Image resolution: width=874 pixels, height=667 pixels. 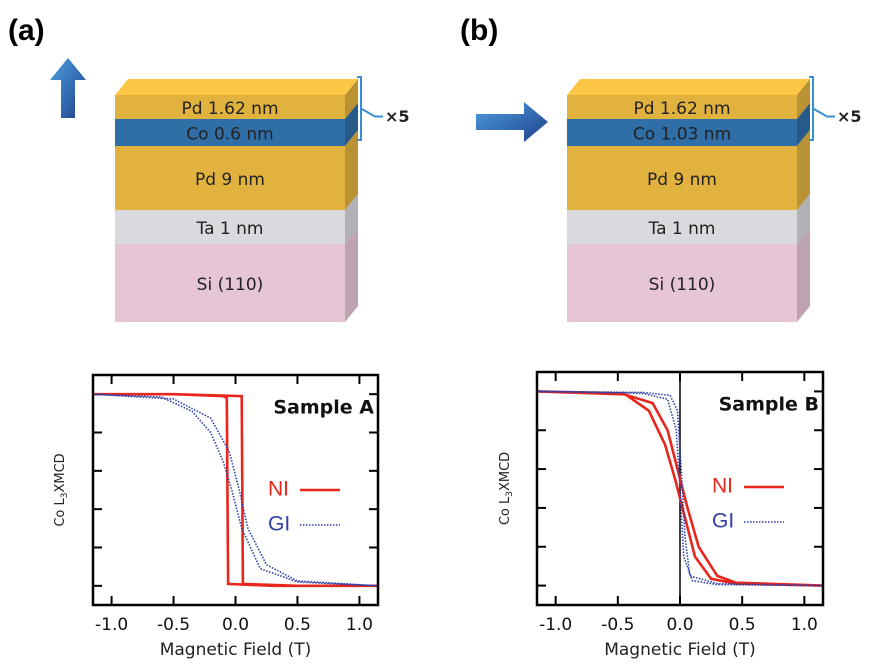 I want to click on annotation: Sample A, so click(x=323, y=408).